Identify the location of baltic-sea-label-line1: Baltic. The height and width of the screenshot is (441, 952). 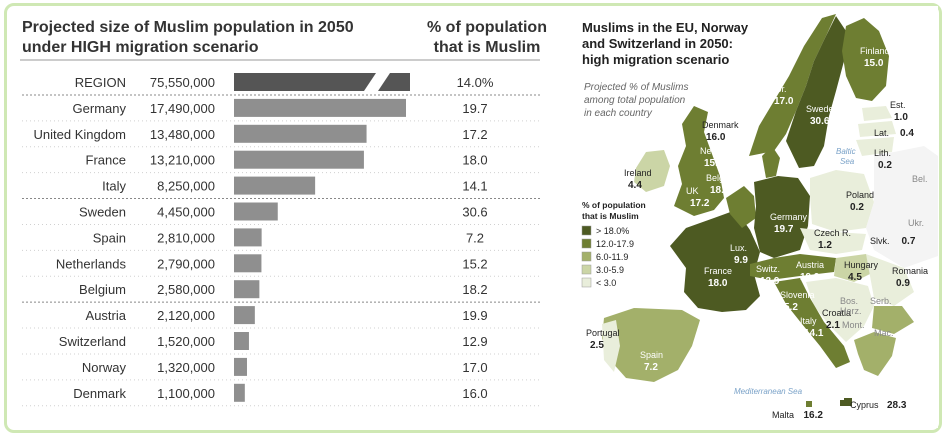
(846, 151).